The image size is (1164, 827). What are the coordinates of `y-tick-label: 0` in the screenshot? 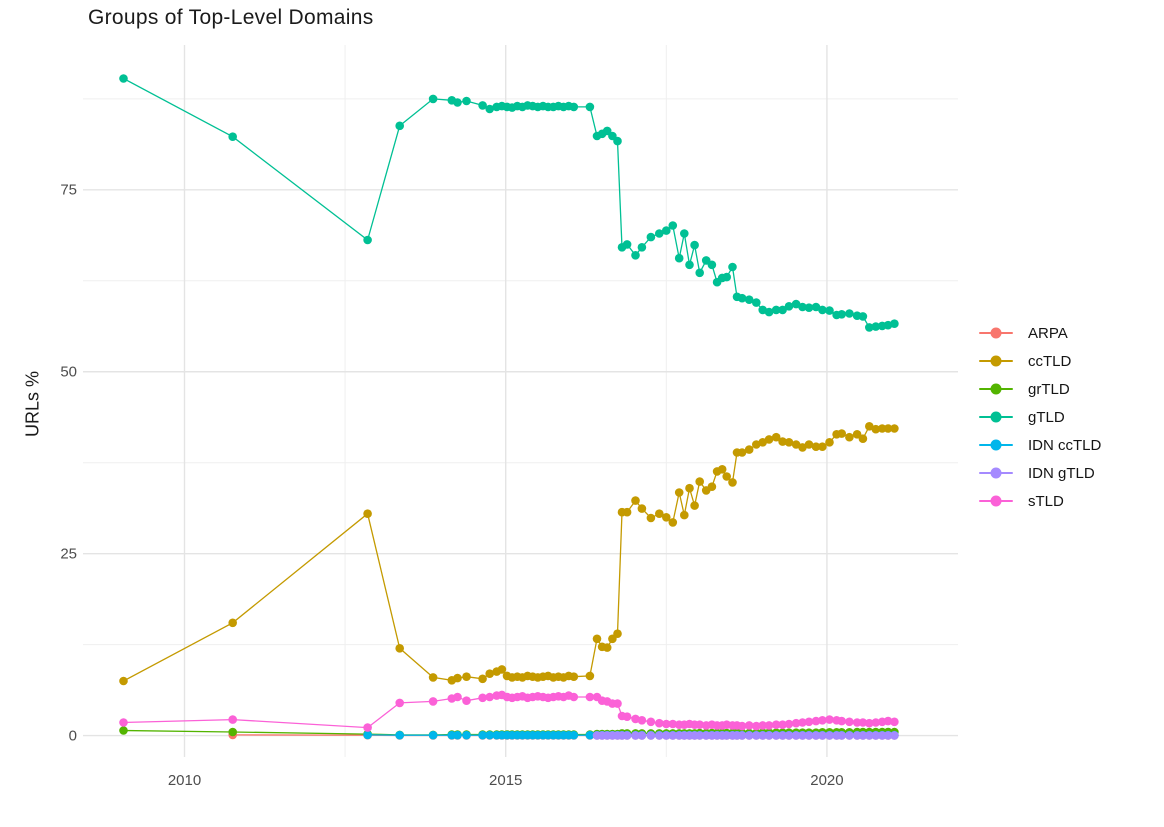 It's located at (72, 736).